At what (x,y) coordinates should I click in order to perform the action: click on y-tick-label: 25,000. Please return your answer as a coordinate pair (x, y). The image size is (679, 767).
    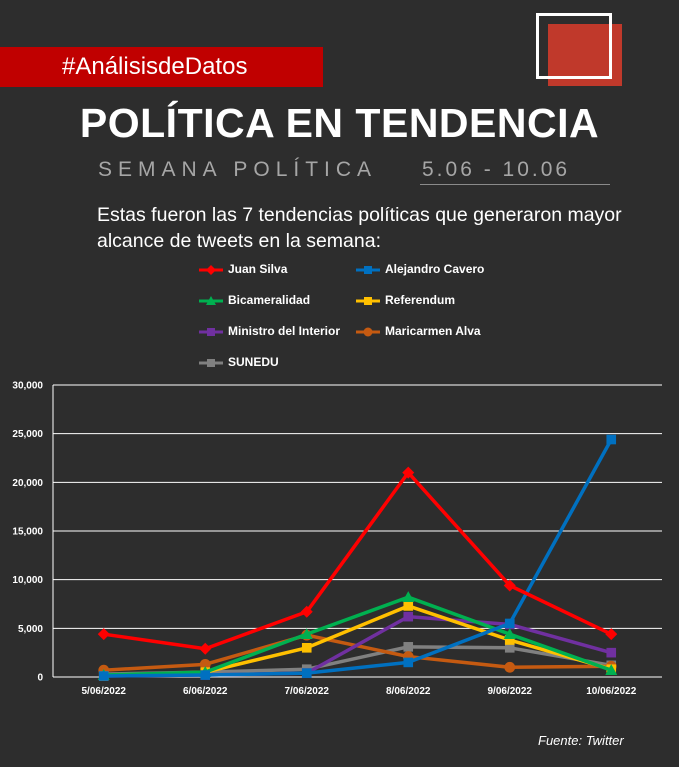
    Looking at the image, I should click on (27, 434).